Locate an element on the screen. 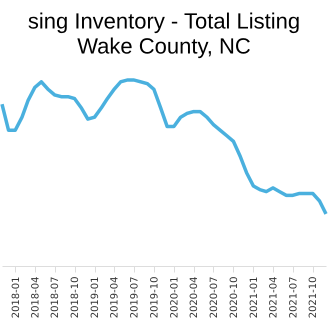 The width and height of the screenshot is (328, 320). x-tick-label: 2018-01 is located at coordinates (16, 297).